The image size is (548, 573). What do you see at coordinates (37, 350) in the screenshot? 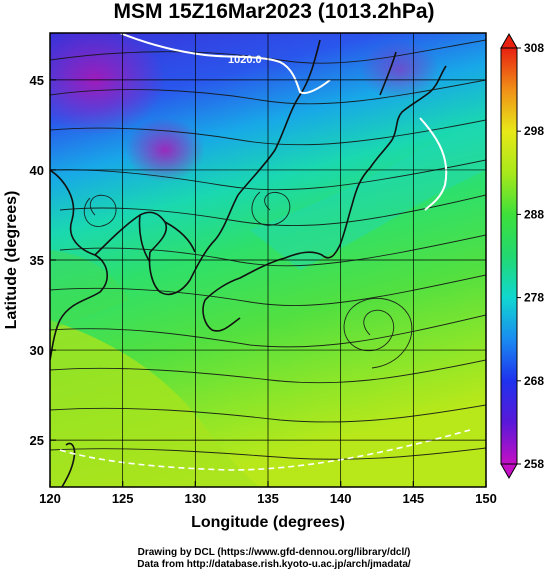
I see `y-tick-label: 30` at bounding box center [37, 350].